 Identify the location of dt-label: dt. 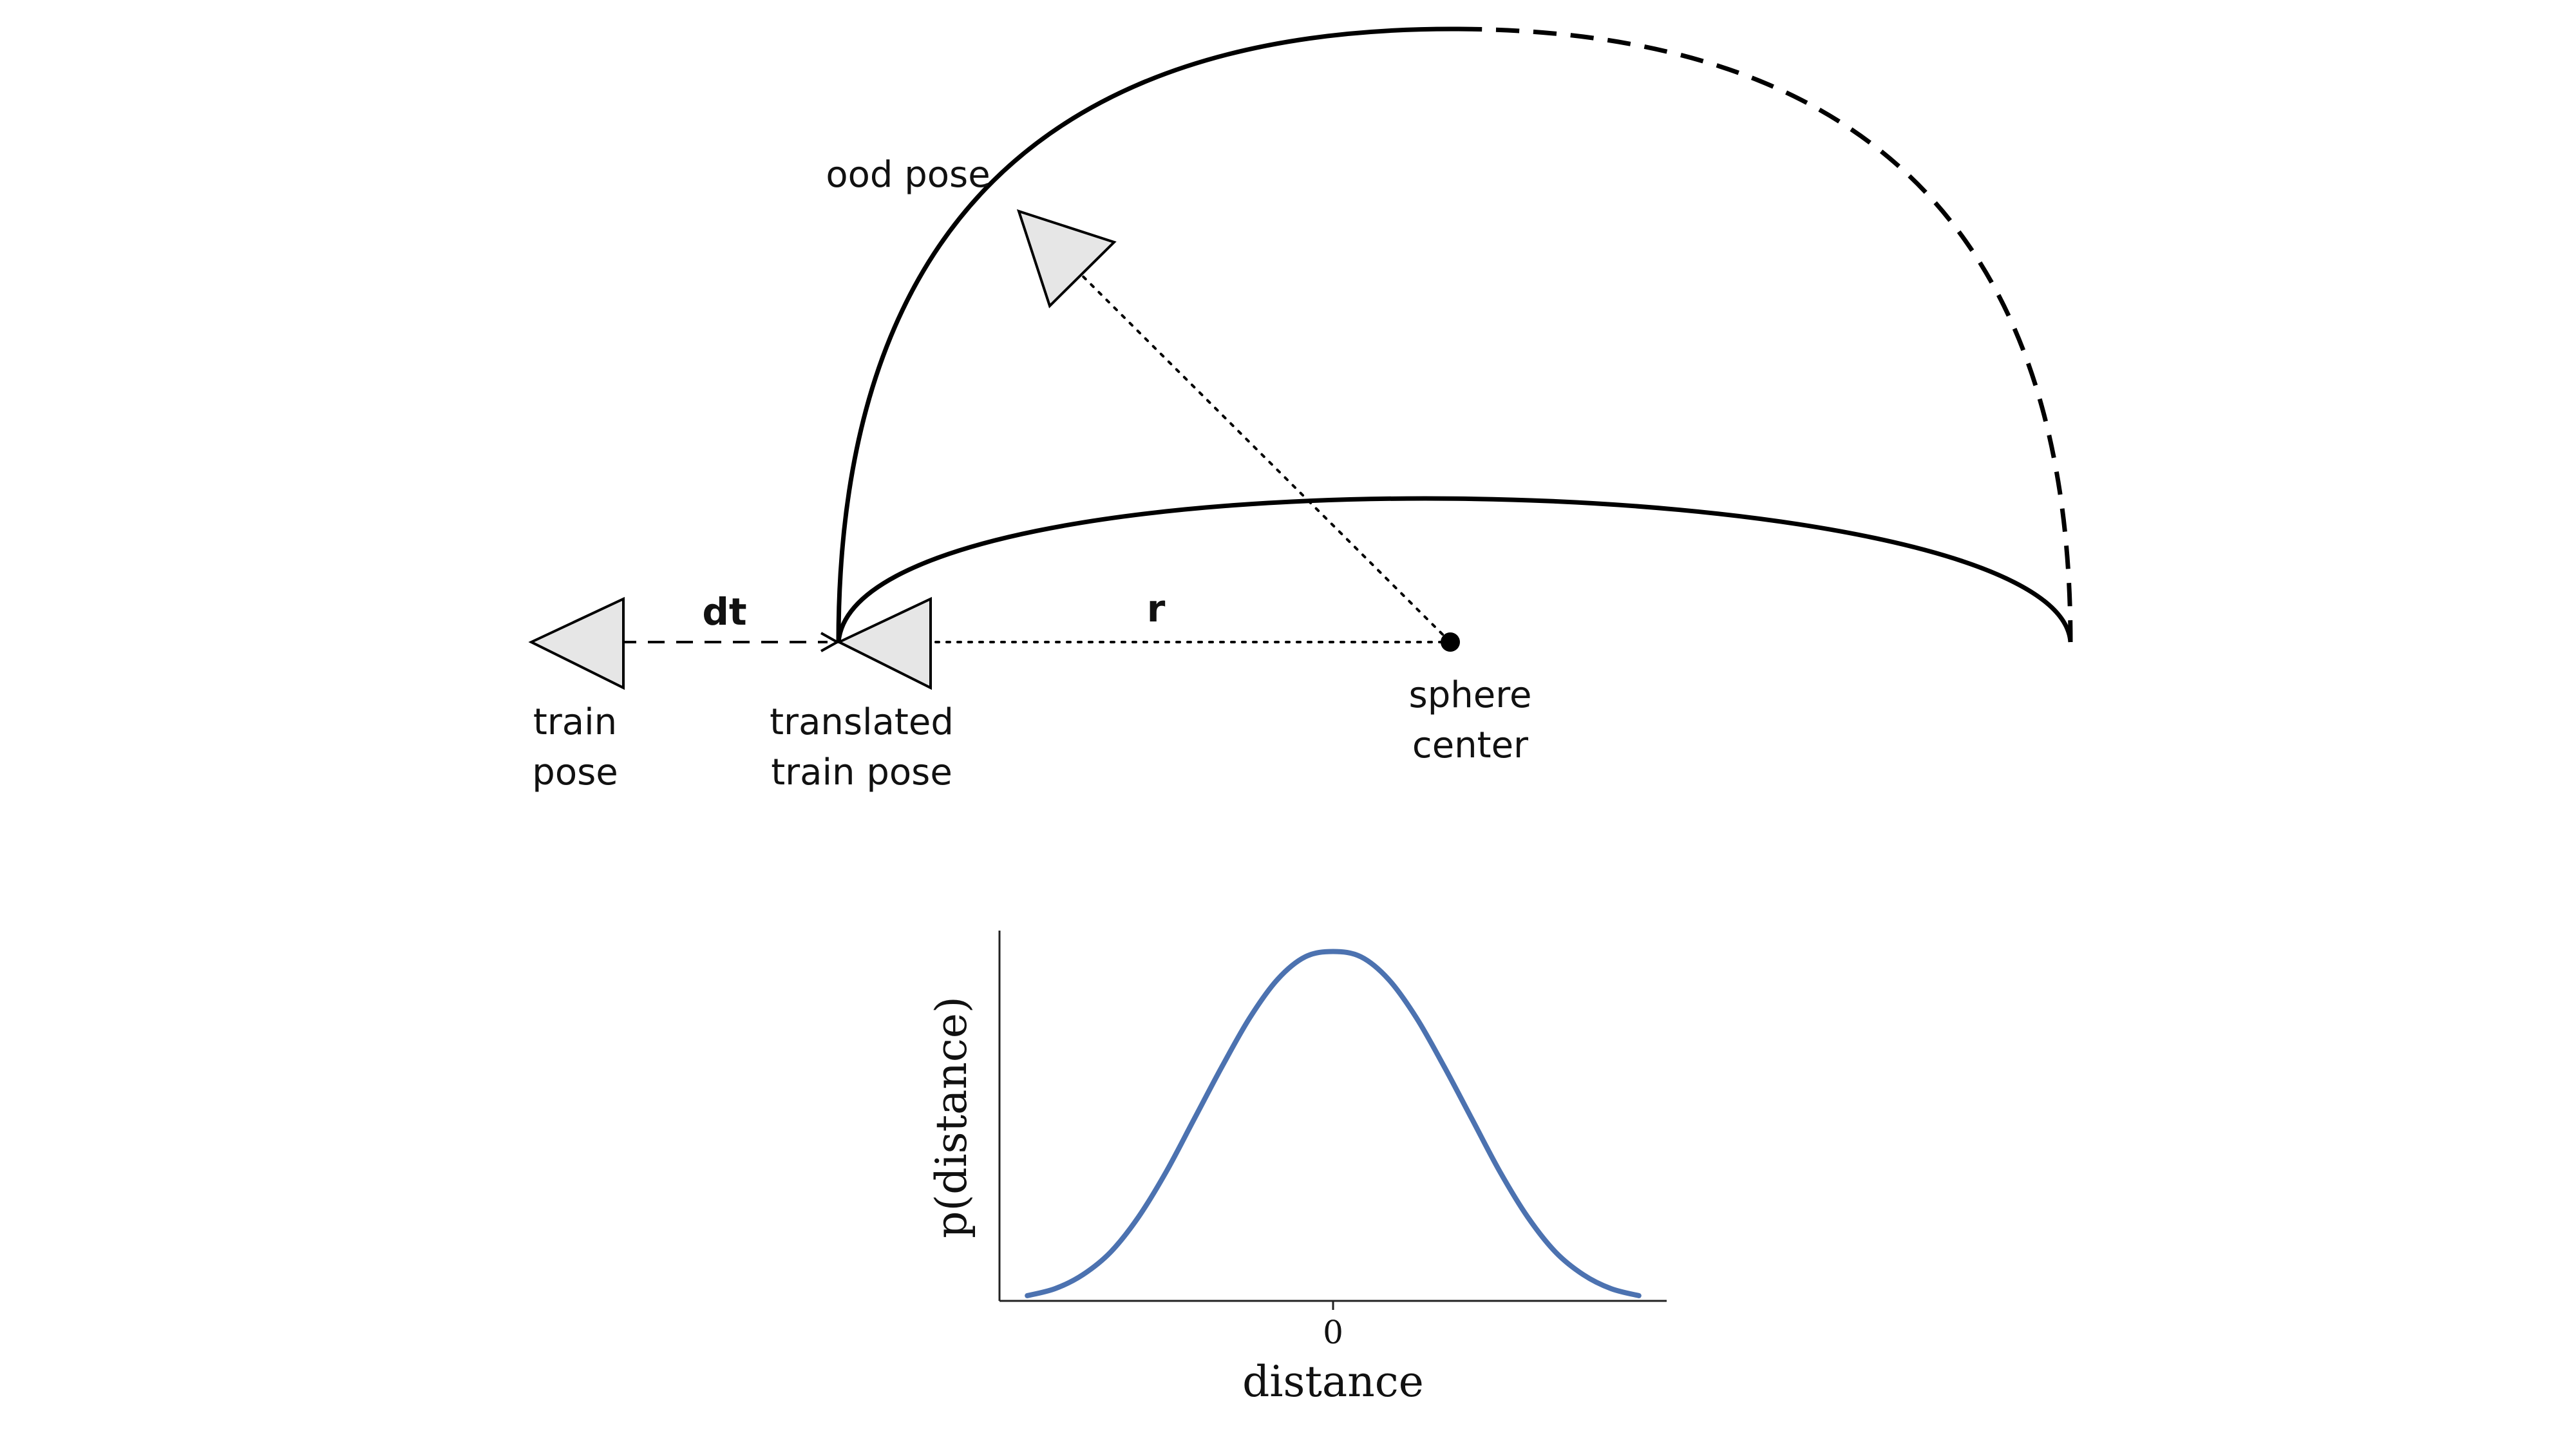
(724, 612).